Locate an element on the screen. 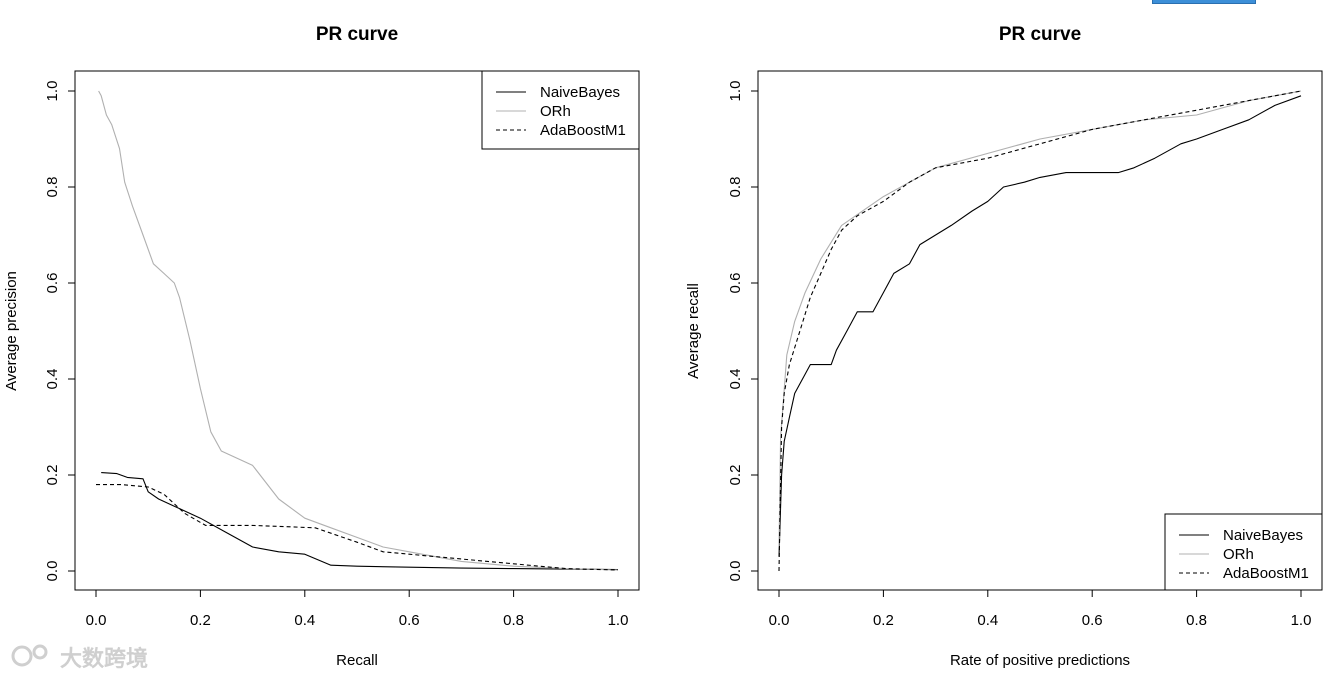 Image resolution: width=1336 pixels, height=682 pixels. chart-left-y-axis-label: Average precision is located at coordinates (11, 331).